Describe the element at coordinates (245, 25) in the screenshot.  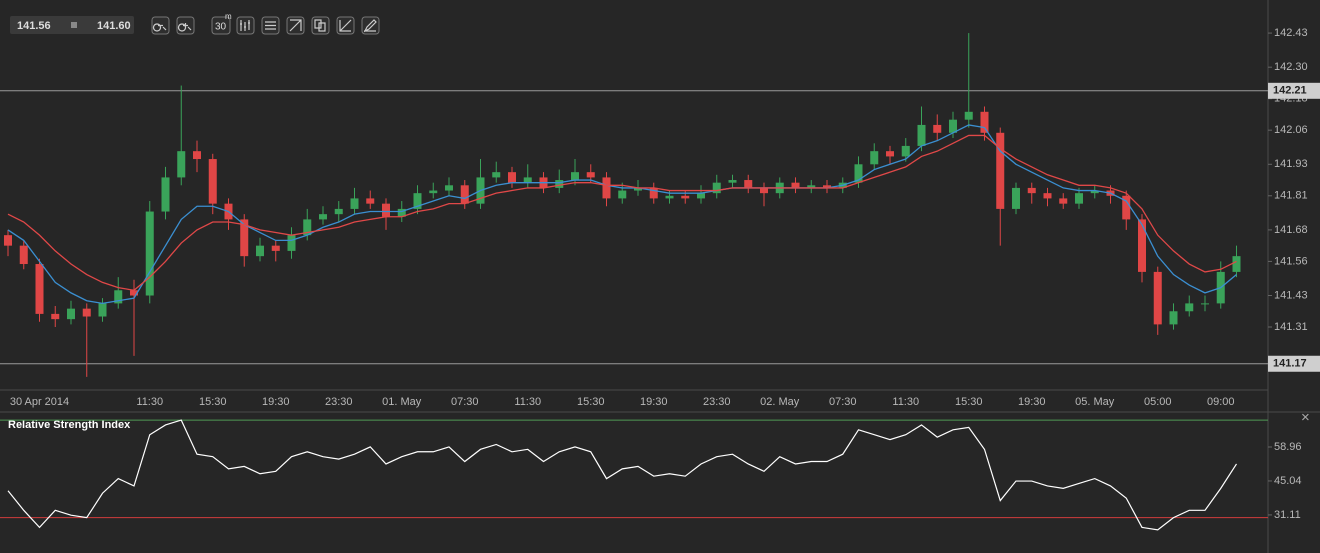
I see `chart-type-button` at that location.